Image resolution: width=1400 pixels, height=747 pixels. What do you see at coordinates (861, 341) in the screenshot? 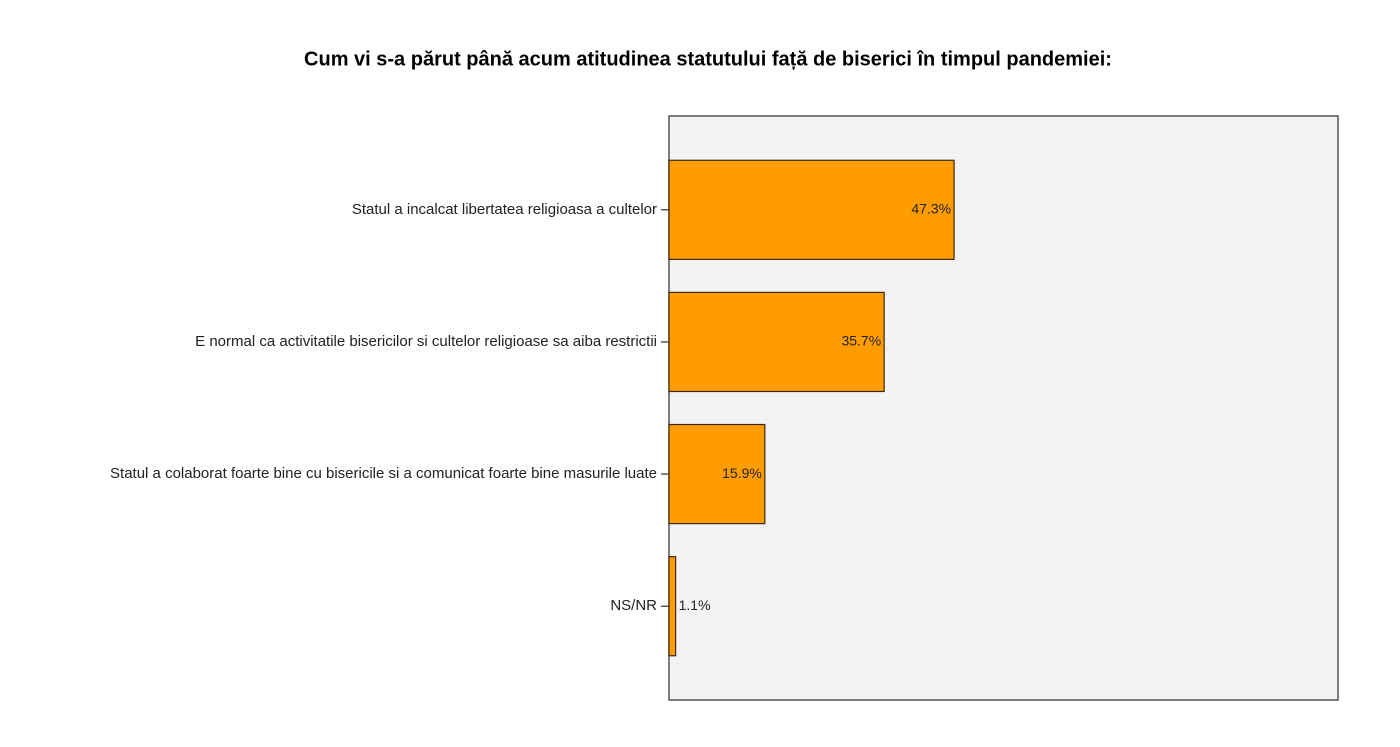
I see `value-label: 35.7%` at bounding box center [861, 341].